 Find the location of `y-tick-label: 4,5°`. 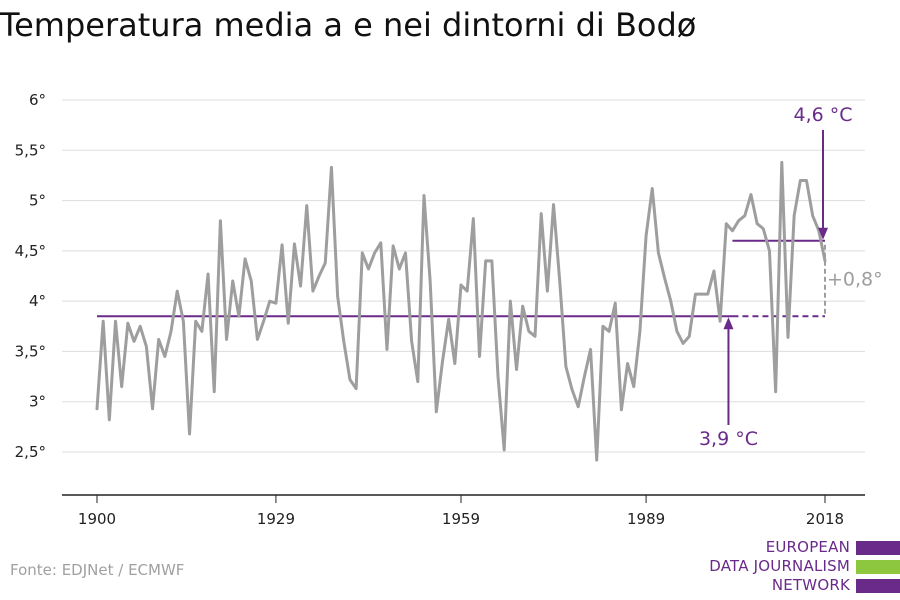

y-tick-label: 4,5° is located at coordinates (30, 251).